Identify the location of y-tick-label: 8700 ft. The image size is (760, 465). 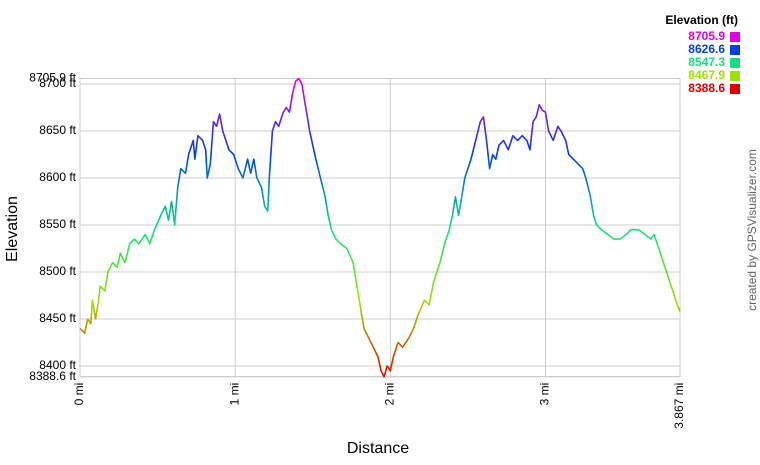
(57, 83).